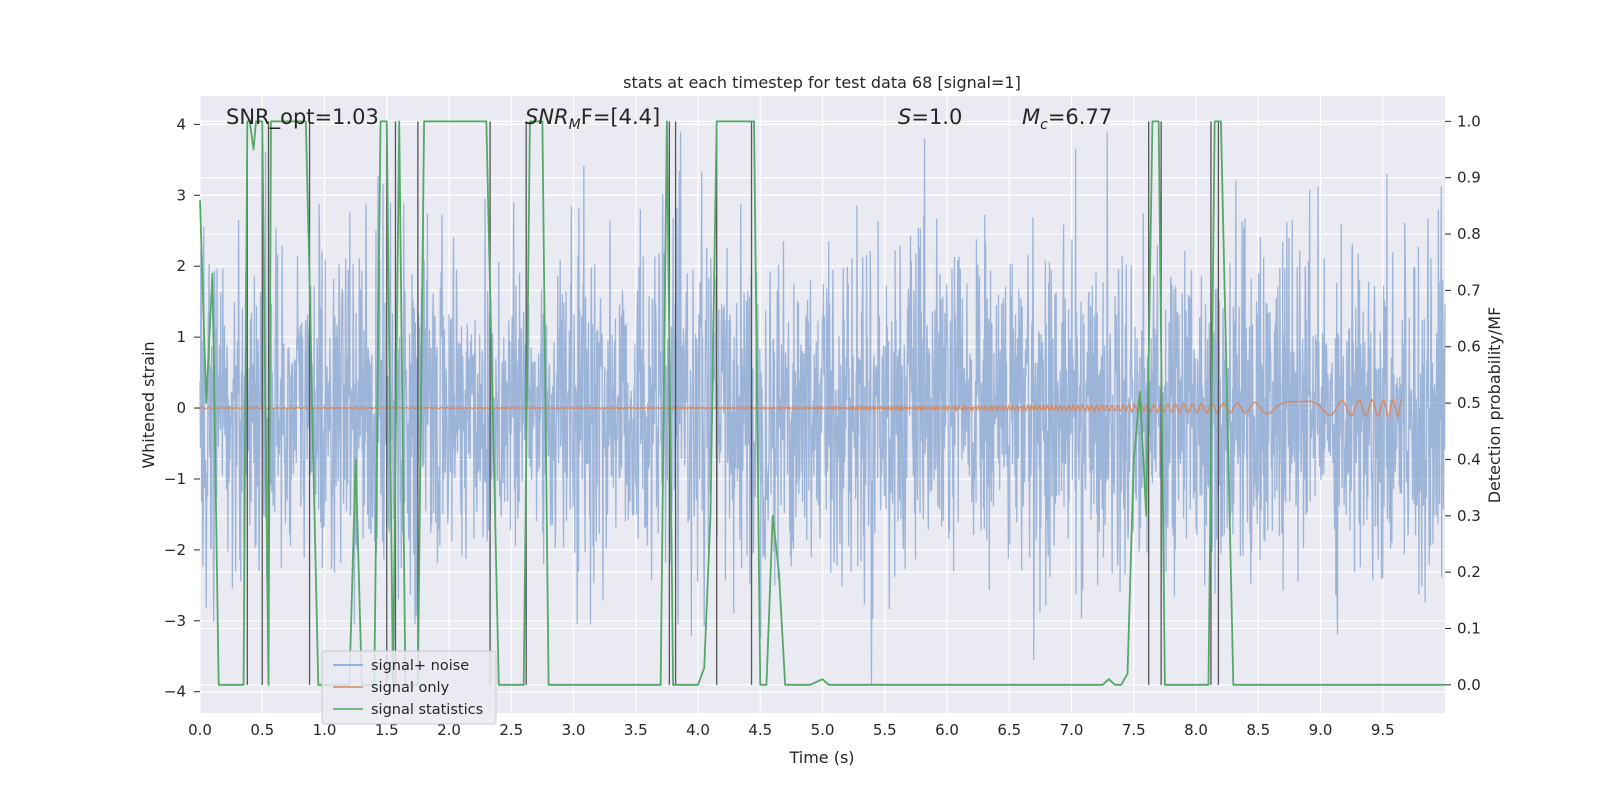  Describe the element at coordinates (1196, 730) in the screenshot. I see `x-tick-label-16: 8.0` at that location.